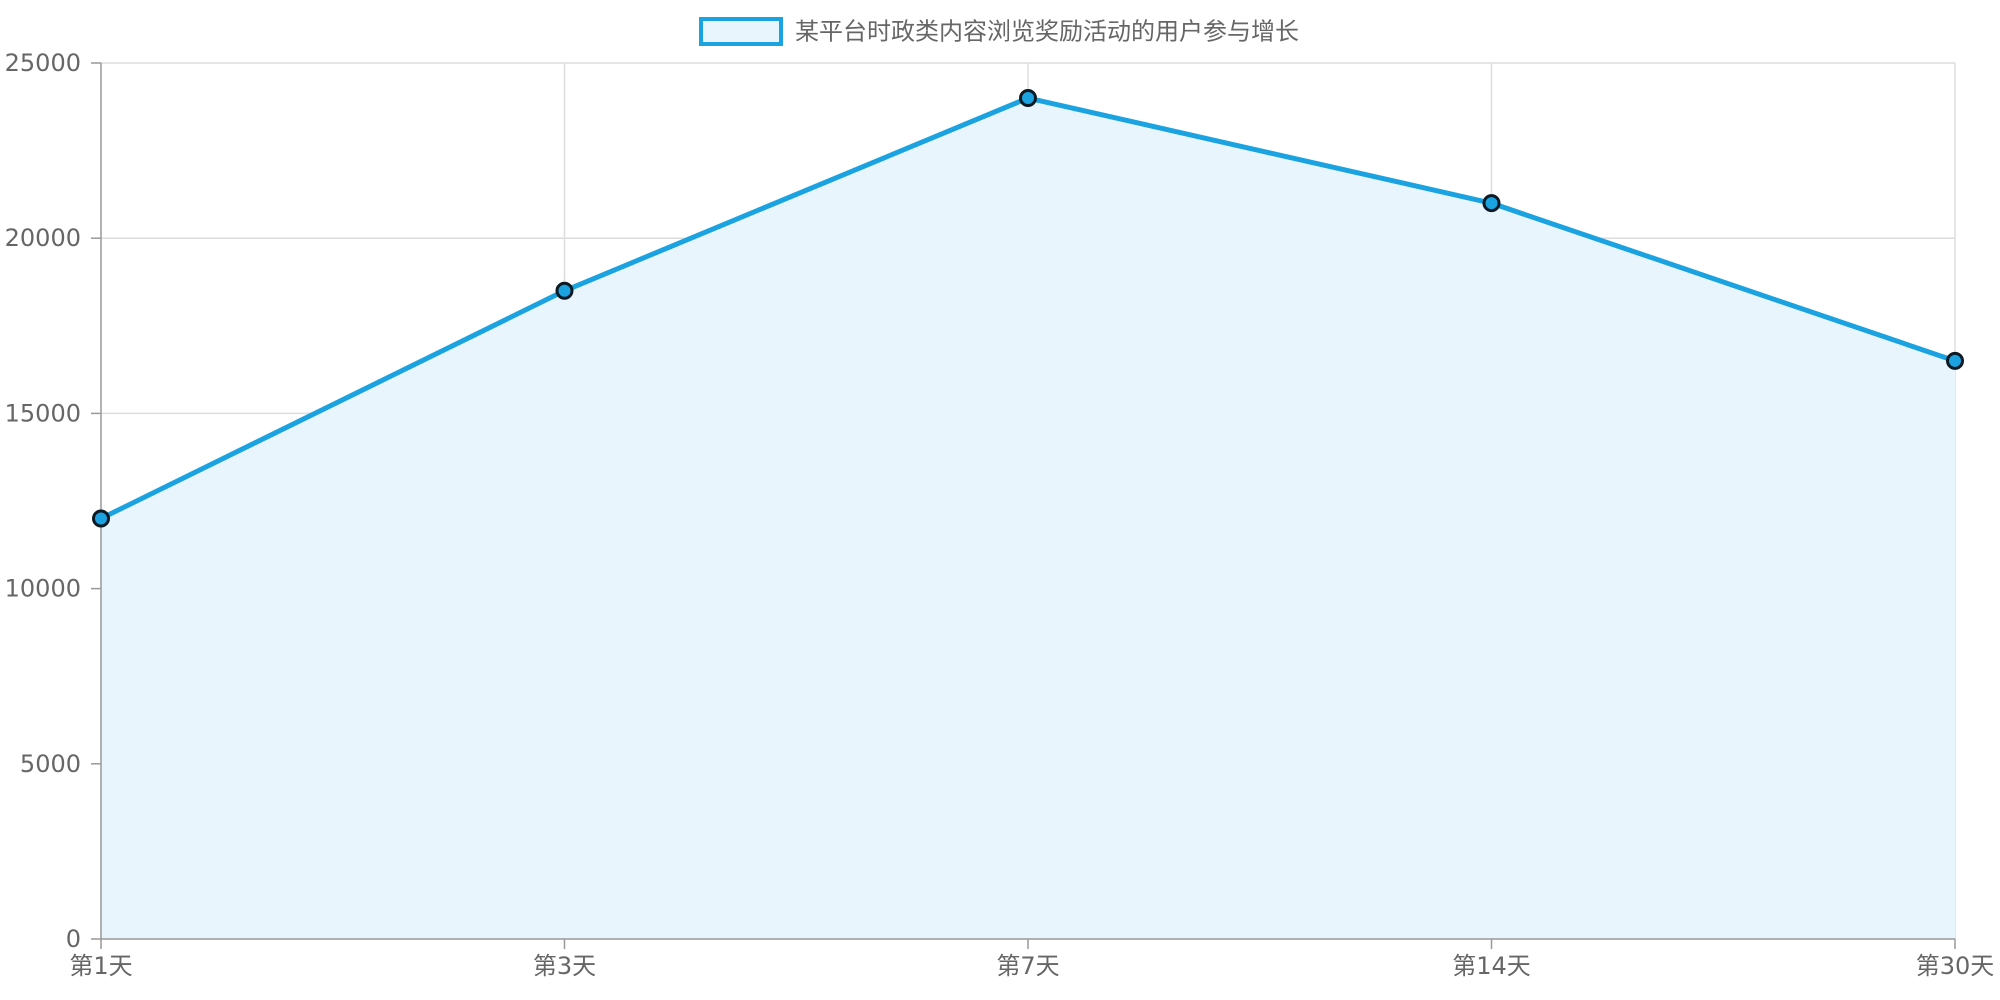 Image resolution: width=2000 pixels, height=1000 pixels. Describe the element at coordinates (564, 966) in the screenshot. I see `x-tick-label: 第3天` at that location.